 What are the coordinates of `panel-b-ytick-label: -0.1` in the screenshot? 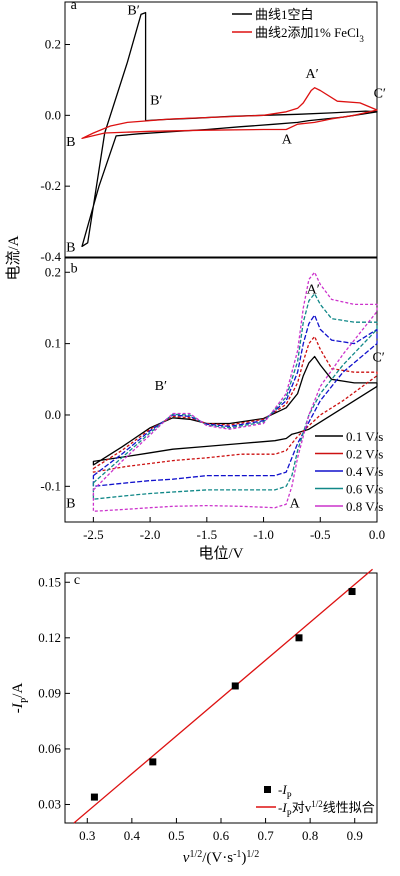 It's located at (50, 485).